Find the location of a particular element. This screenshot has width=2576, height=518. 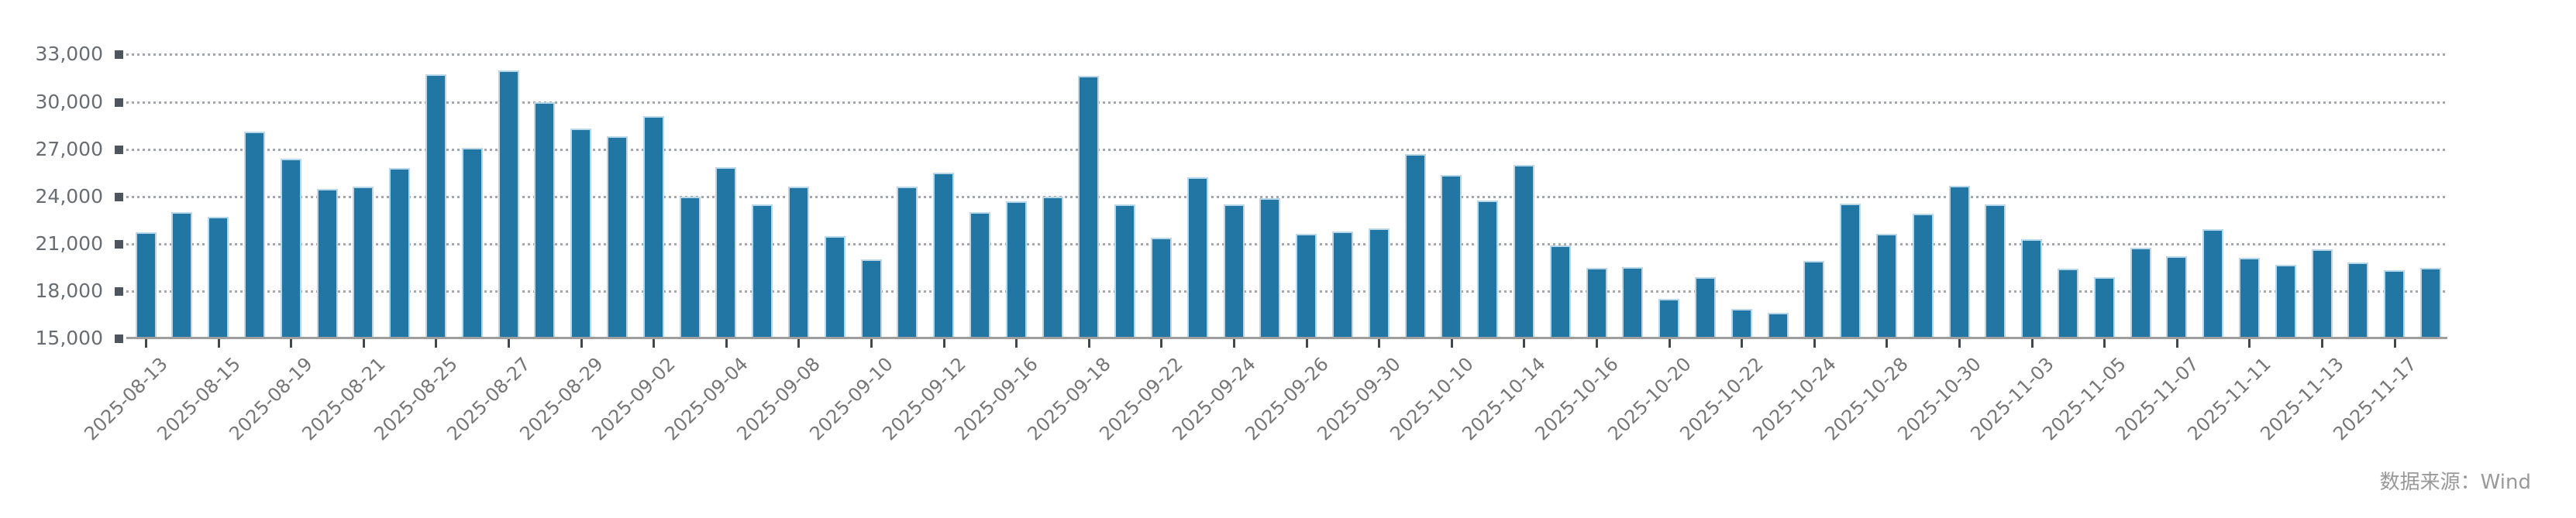

data-source-note: 数据来源：Wind is located at coordinates (2455, 482).